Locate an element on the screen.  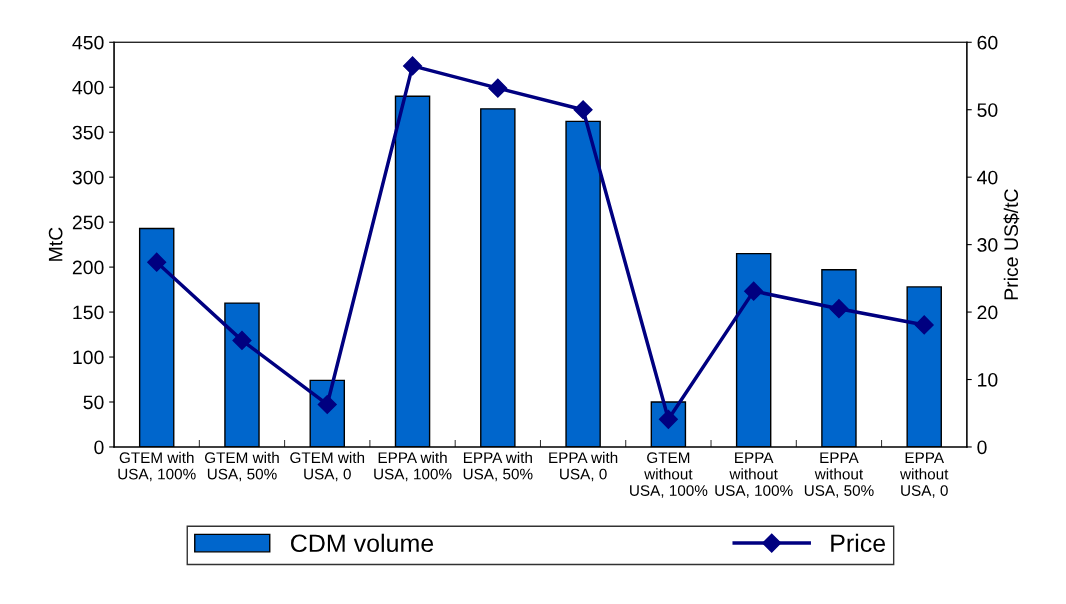
y2-tick-label: 0 is located at coordinates (982, 447).